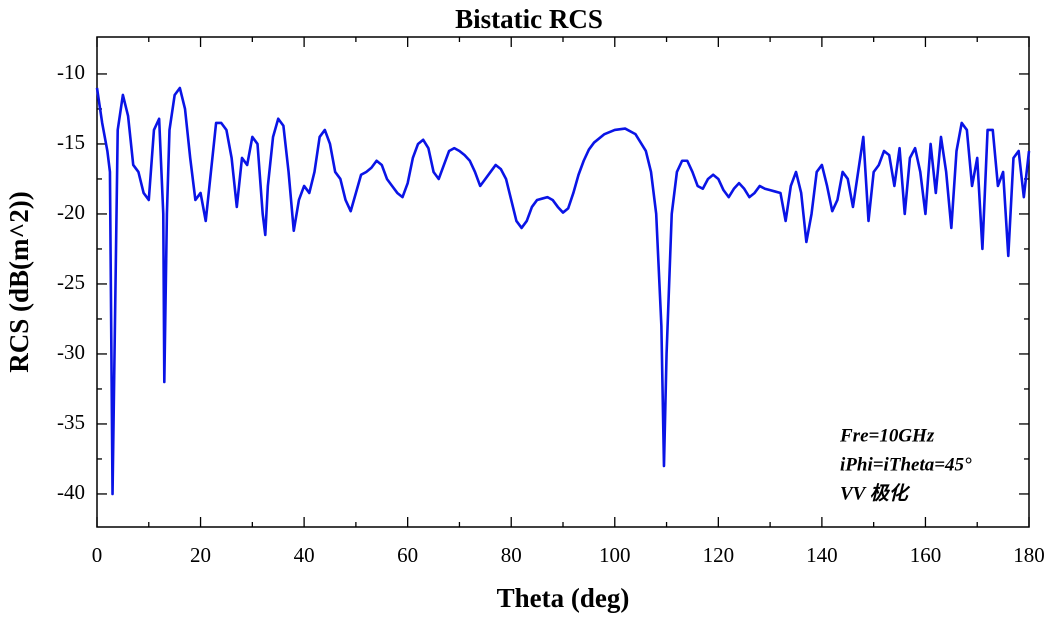 The image size is (1045, 625). I want to click on y-tick-label: -40, so click(71, 492).